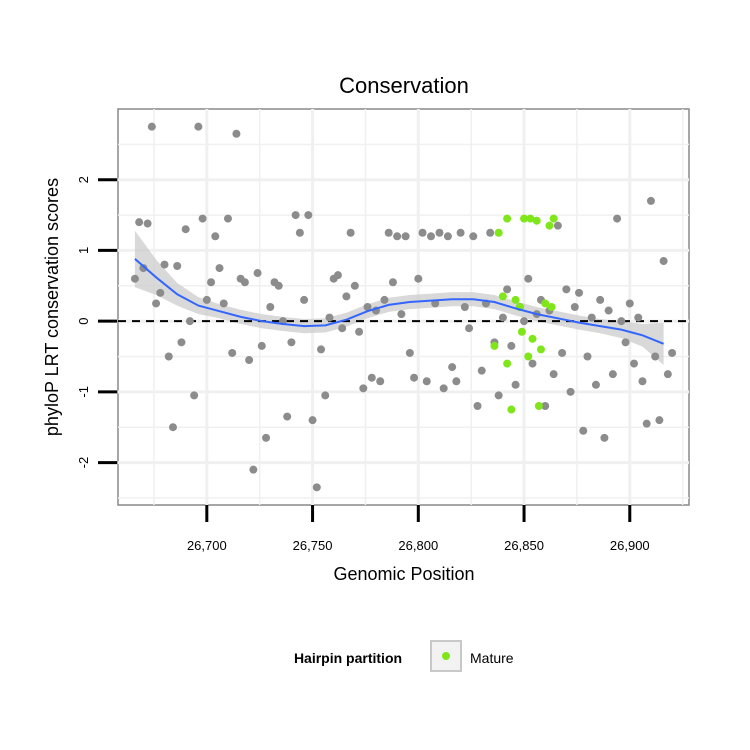  What do you see at coordinates (83, 250) in the screenshot?
I see `y-tick-label: 1` at bounding box center [83, 250].